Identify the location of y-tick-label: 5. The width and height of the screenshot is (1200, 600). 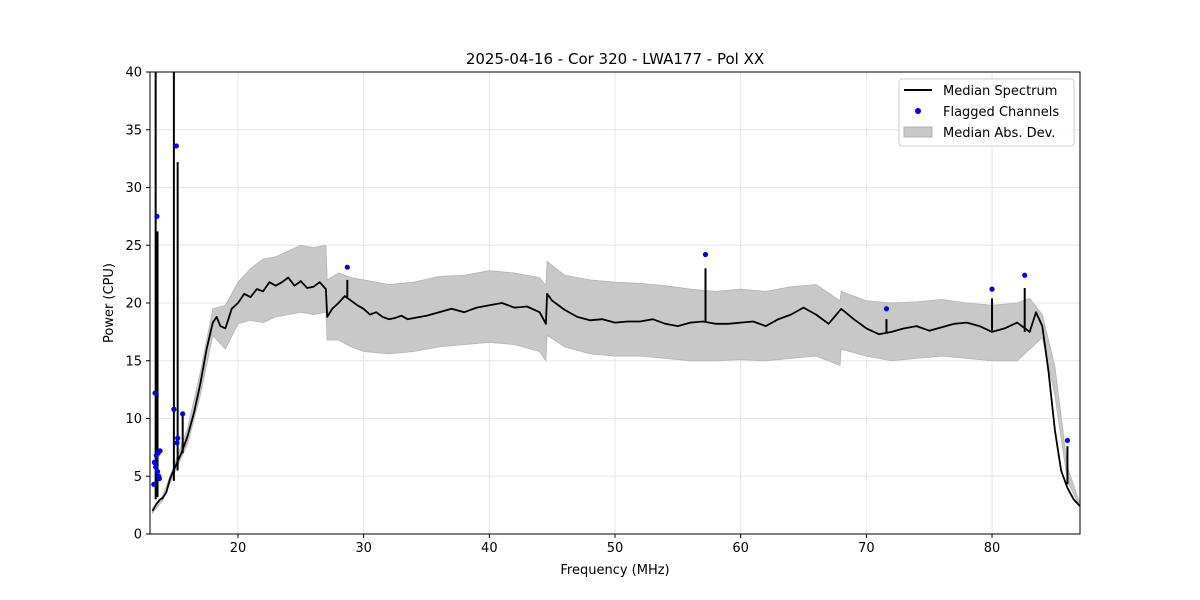
(138, 477).